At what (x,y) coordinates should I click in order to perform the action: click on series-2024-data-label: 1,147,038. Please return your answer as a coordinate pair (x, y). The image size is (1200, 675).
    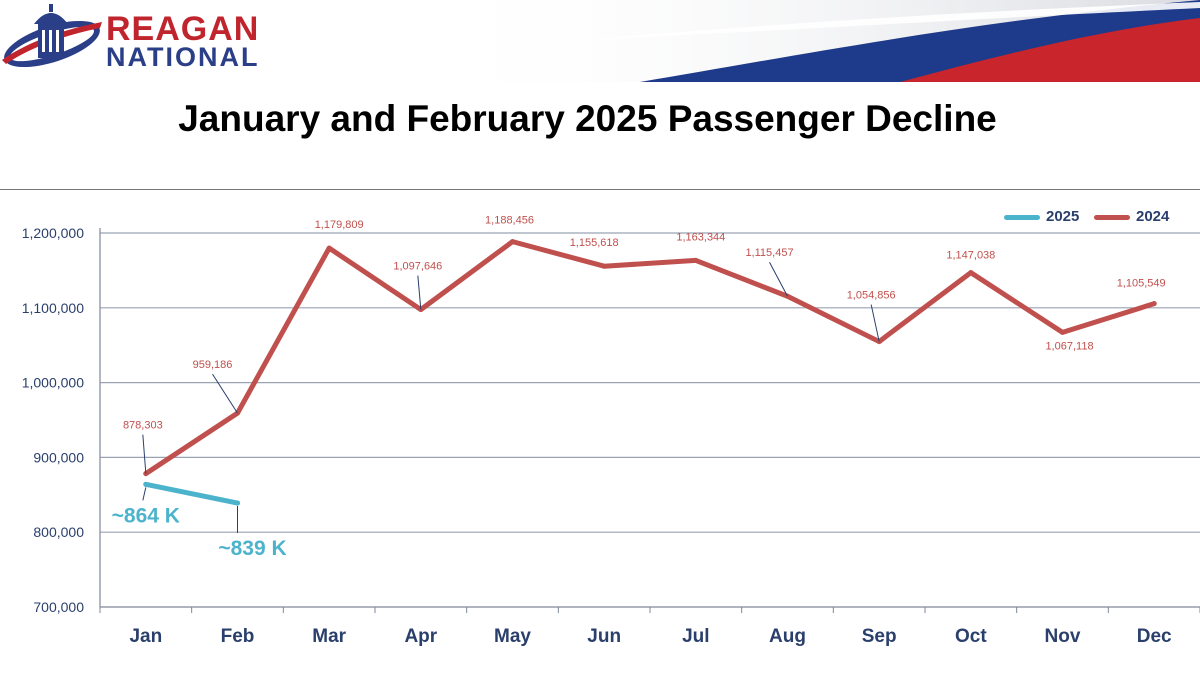
    Looking at the image, I should click on (970, 256).